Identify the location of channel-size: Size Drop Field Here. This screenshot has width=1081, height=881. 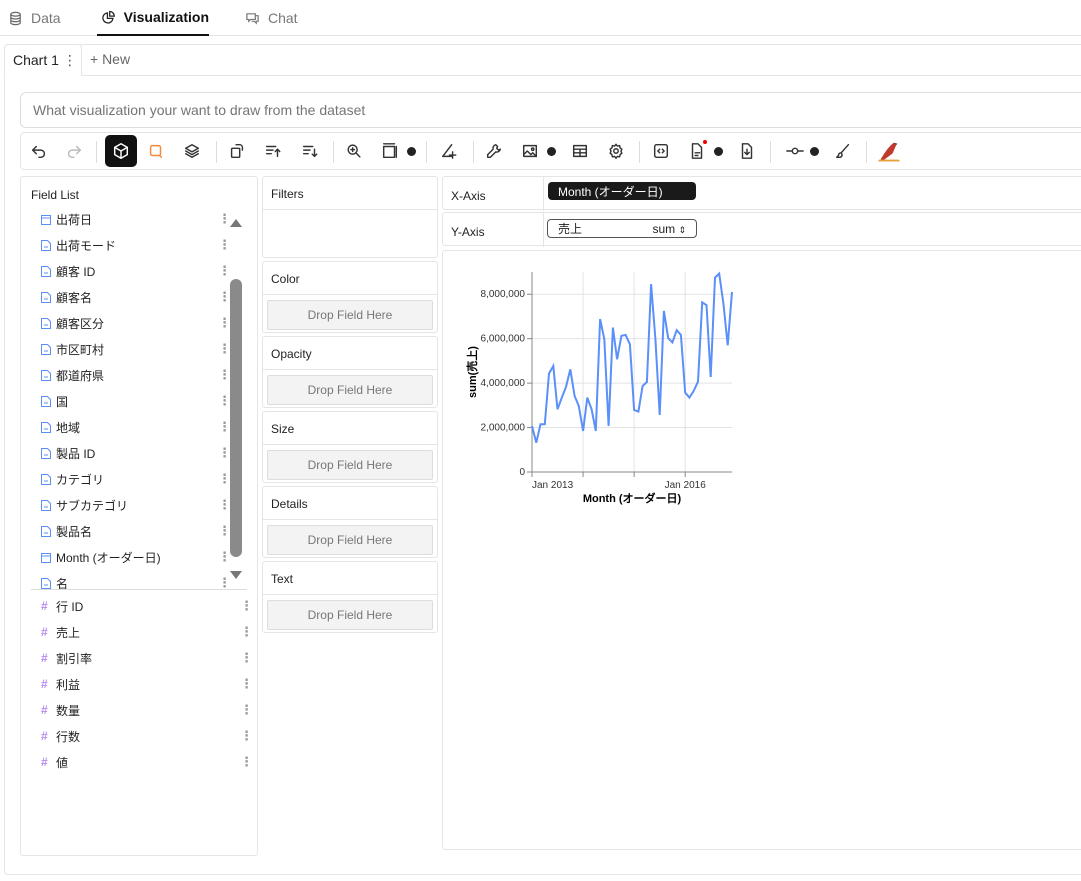
(350, 447).